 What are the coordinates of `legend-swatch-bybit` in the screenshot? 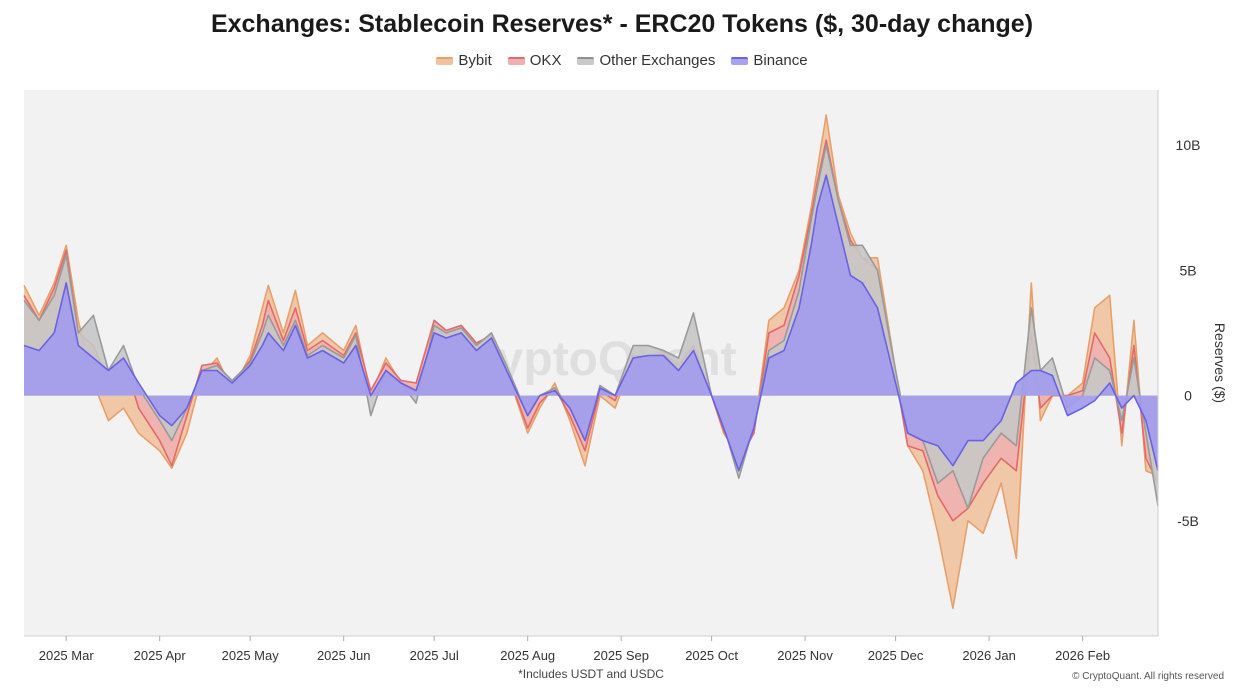 It's located at (445, 60).